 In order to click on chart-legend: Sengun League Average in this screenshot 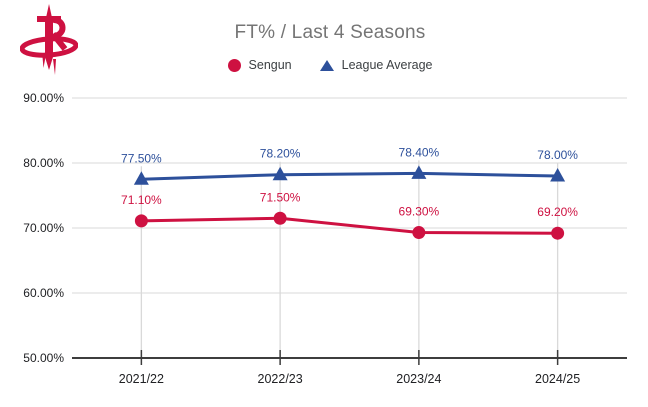, I will do `click(330, 65)`.